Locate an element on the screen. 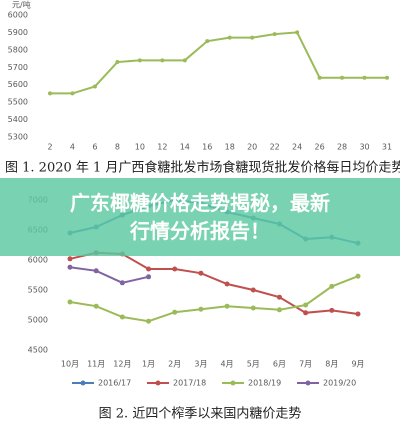 The height and width of the screenshot is (431, 400). x-tick-label: 20 is located at coordinates (252, 147).